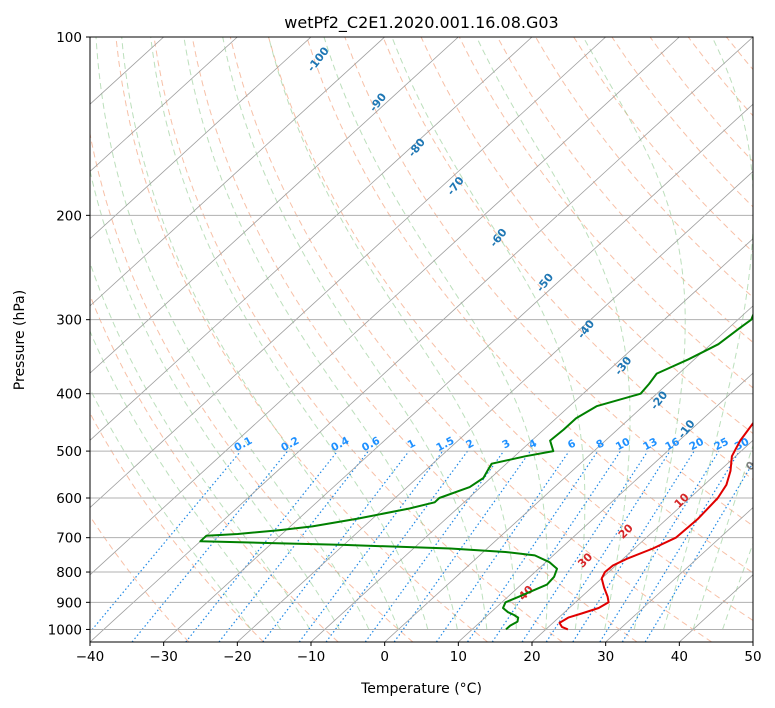 The height and width of the screenshot is (708, 775). What do you see at coordinates (65, 630) in the screenshot?
I see `y-tick-label: 1000` at bounding box center [65, 630].